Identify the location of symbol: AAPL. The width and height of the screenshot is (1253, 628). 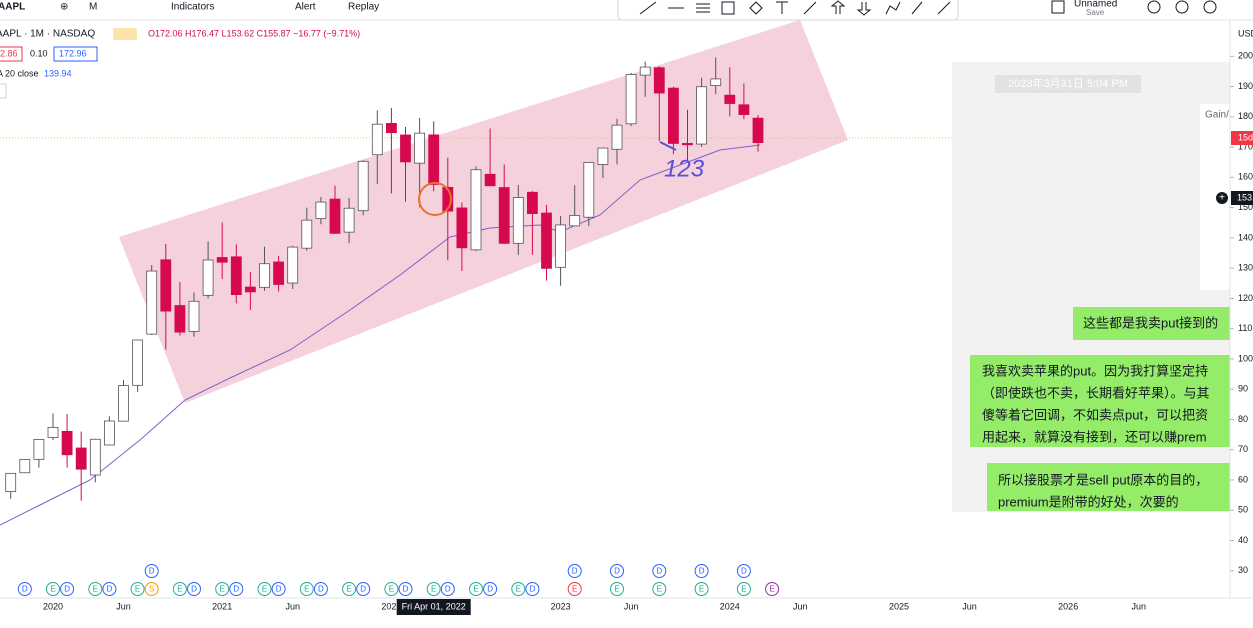
(12, 7).